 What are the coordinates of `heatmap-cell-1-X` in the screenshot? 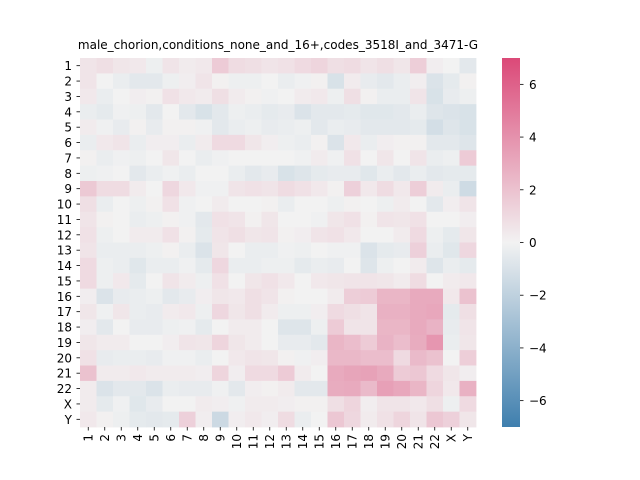 It's located at (451, 66).